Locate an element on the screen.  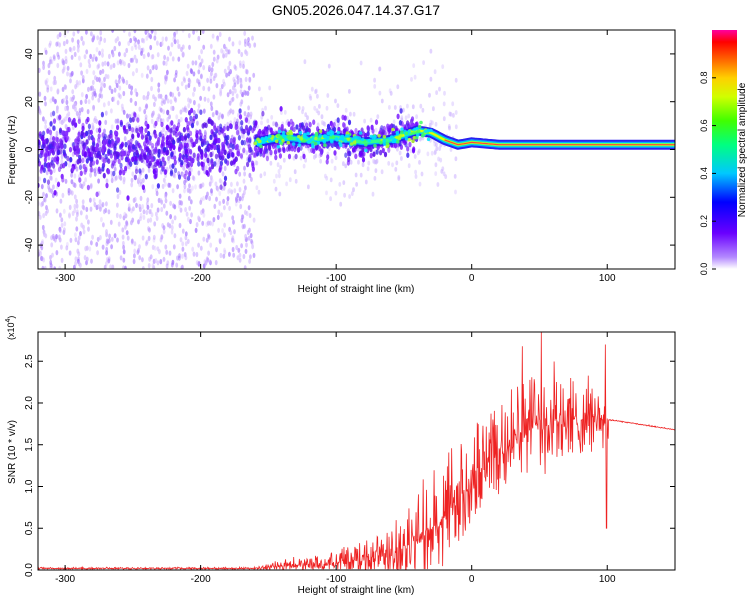
svg-text: (x104) is located at coordinates (10, 328).